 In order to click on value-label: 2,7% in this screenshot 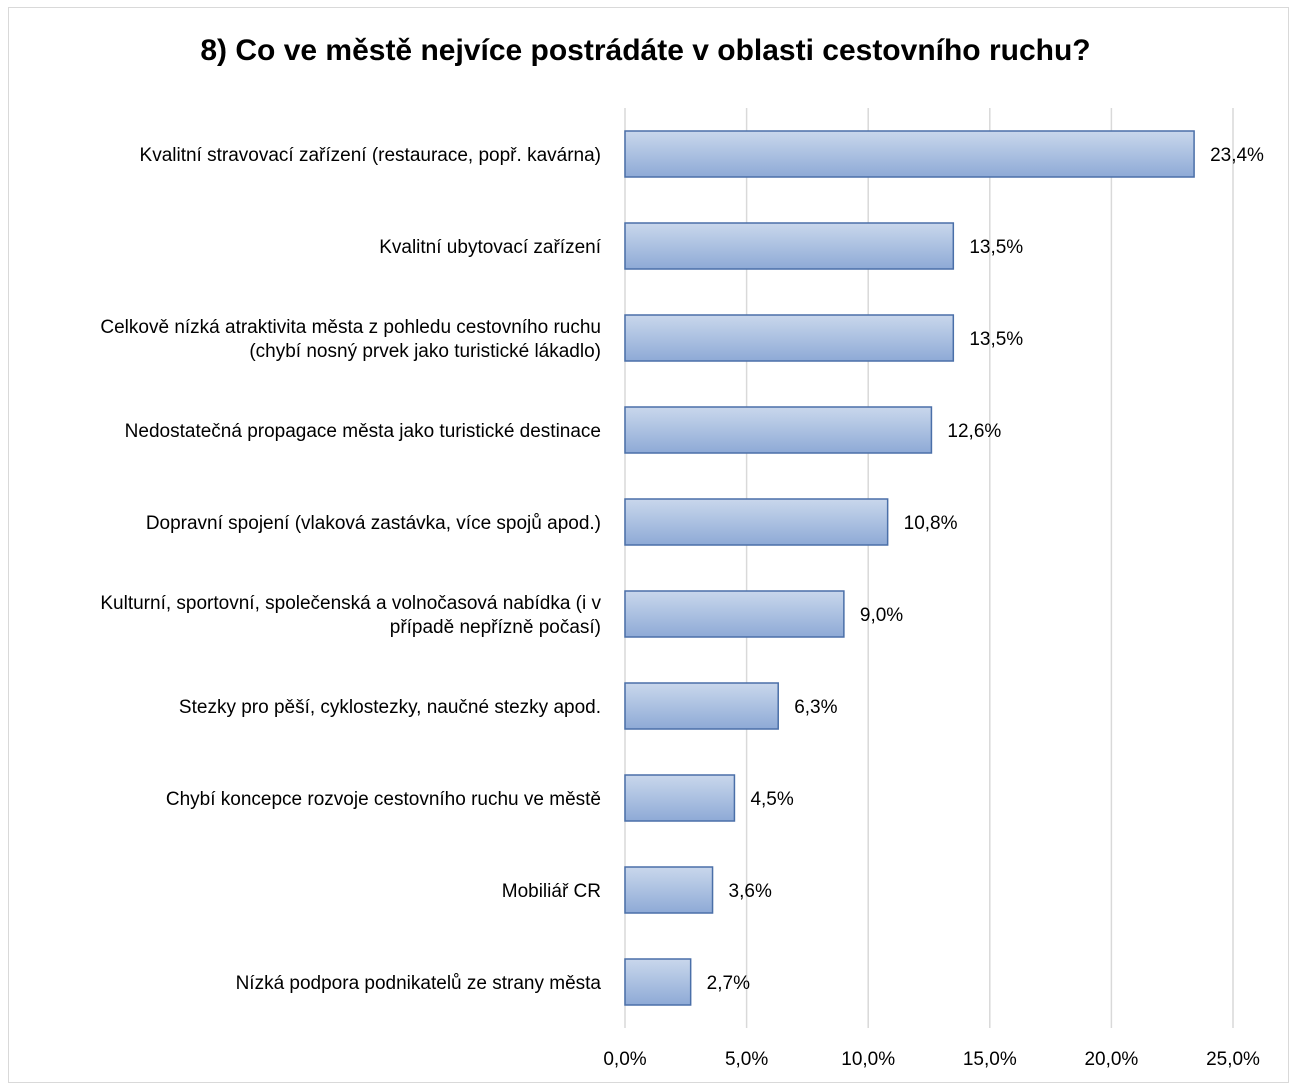, I will do `click(728, 983)`.